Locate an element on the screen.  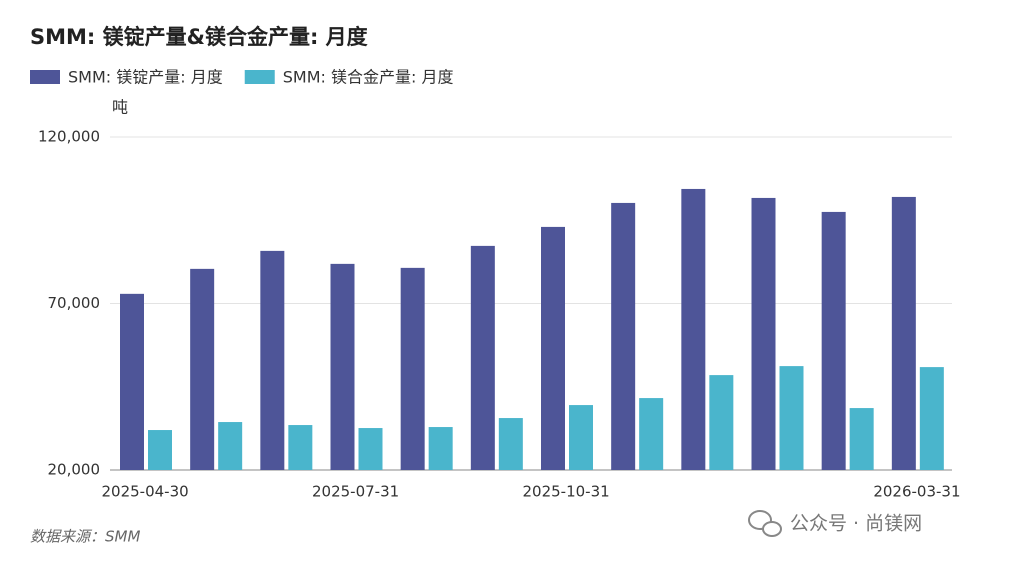
source: 数据来源：SMM is located at coordinates (85, 537).